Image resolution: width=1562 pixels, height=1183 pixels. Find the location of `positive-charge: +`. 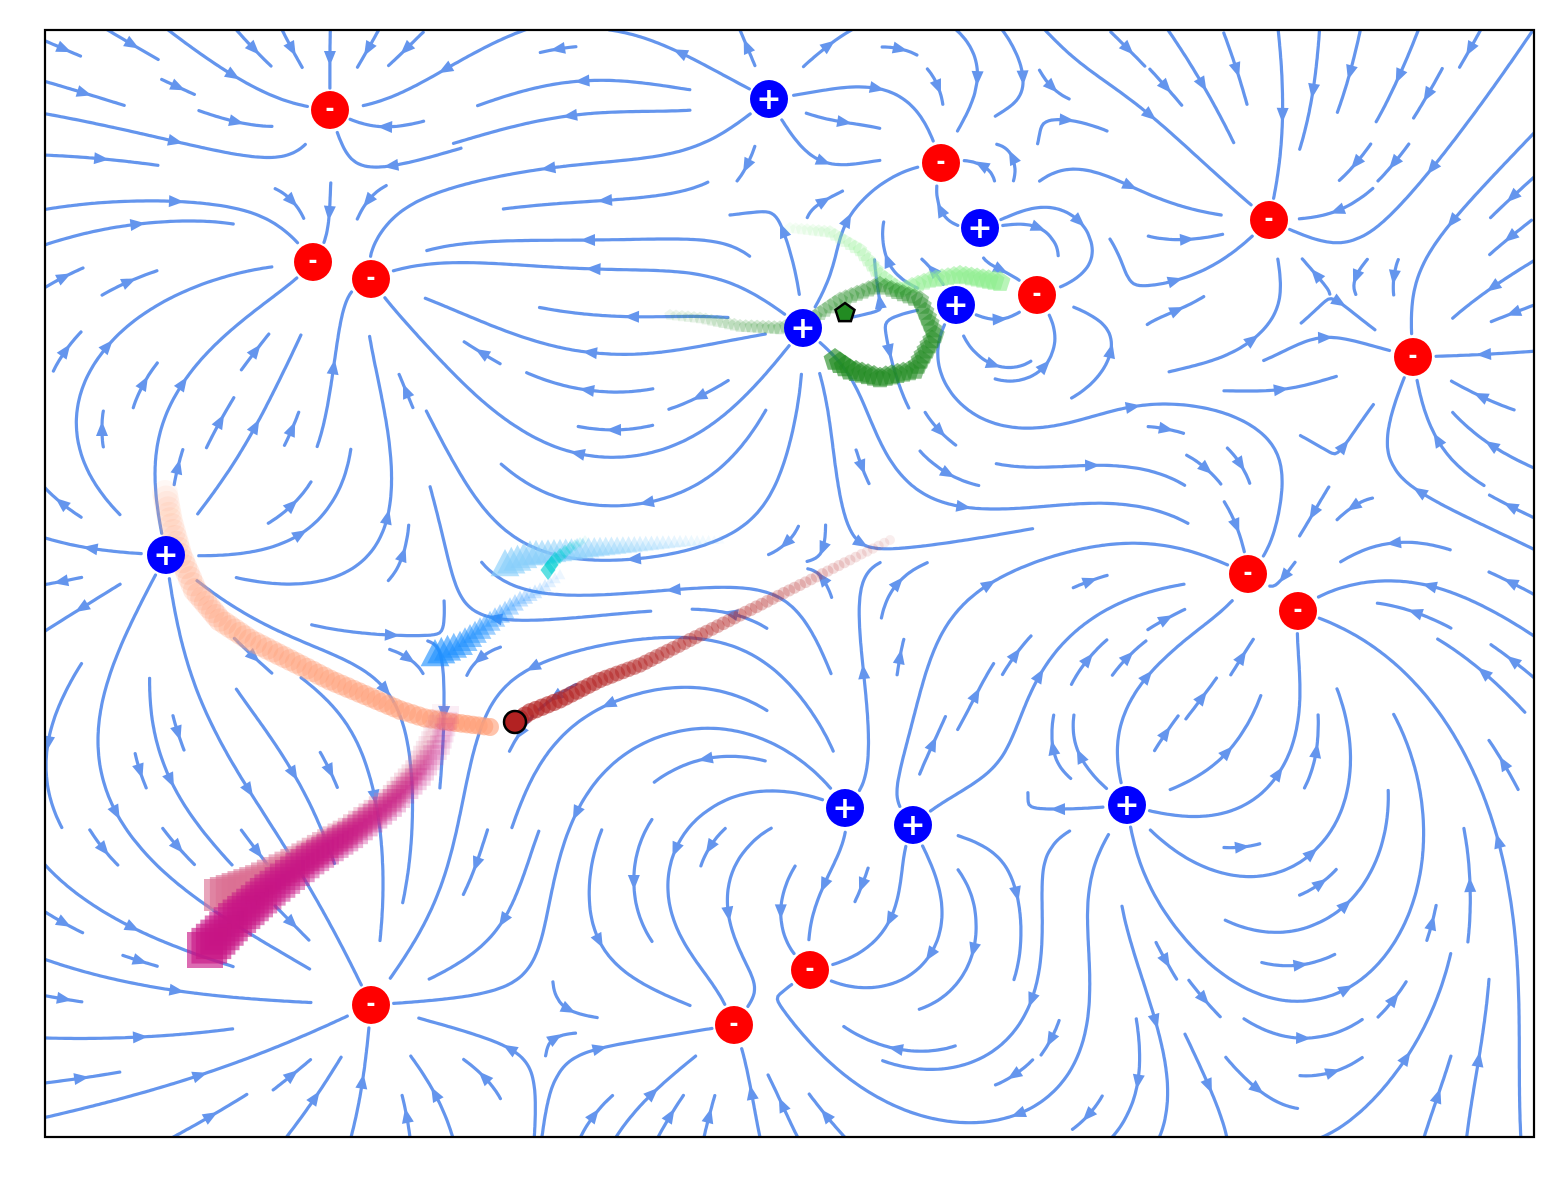

positive-charge: + is located at coordinates (956, 305).